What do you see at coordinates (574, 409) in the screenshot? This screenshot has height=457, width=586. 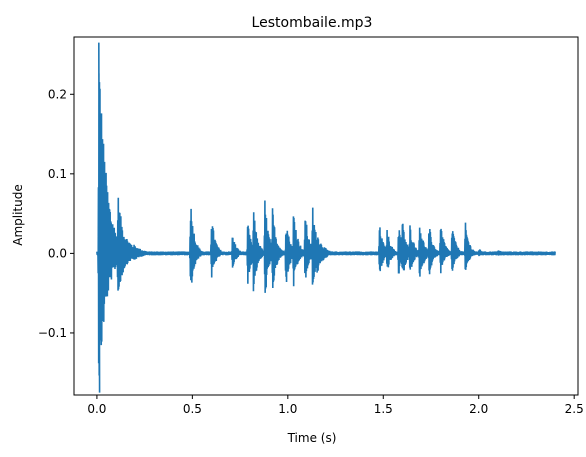 I see `x-tick-label: 2.5` at bounding box center [574, 409].